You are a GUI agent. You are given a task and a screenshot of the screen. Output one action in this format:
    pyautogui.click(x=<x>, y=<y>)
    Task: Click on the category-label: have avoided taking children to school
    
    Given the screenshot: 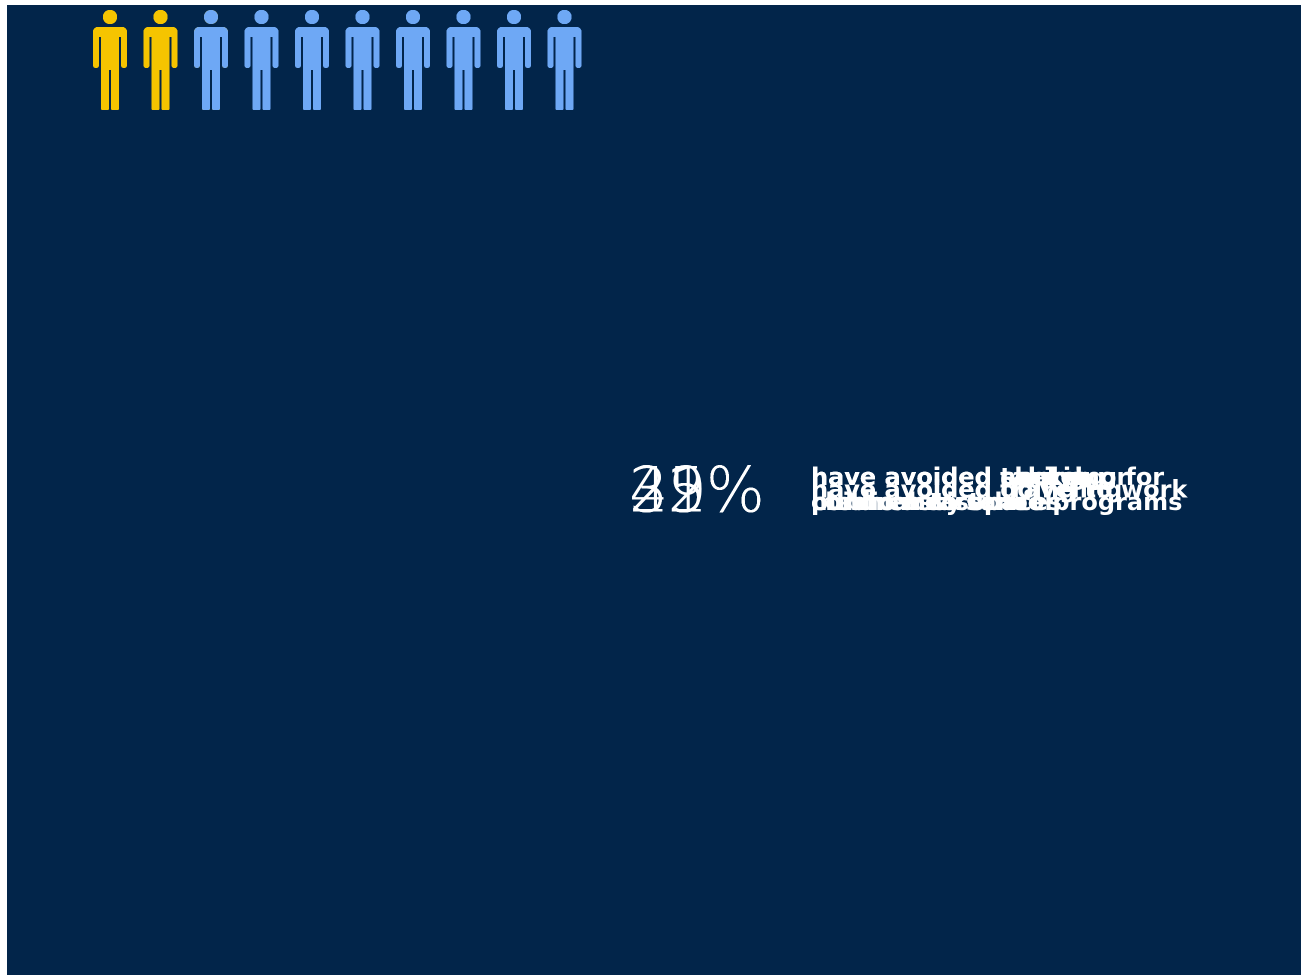 What is the action you would take?
    pyautogui.click(x=949, y=489)
    